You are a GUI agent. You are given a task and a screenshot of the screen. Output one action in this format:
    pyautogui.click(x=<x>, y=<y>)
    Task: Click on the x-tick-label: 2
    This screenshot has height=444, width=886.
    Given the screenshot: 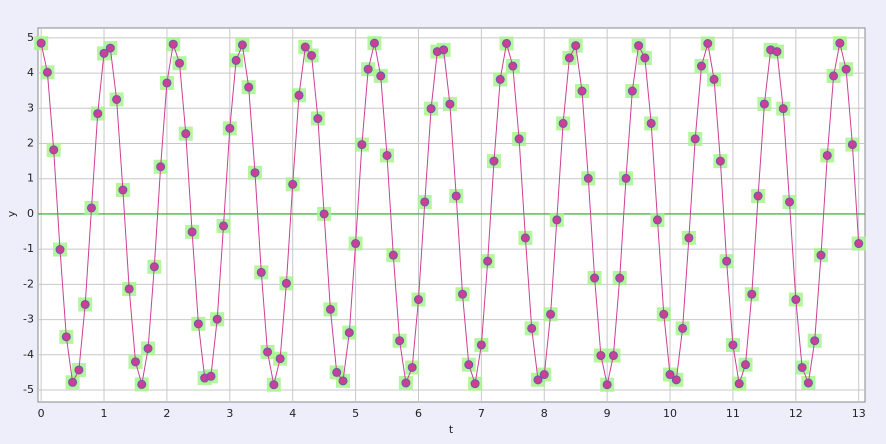 What is the action you would take?
    pyautogui.click(x=166, y=413)
    